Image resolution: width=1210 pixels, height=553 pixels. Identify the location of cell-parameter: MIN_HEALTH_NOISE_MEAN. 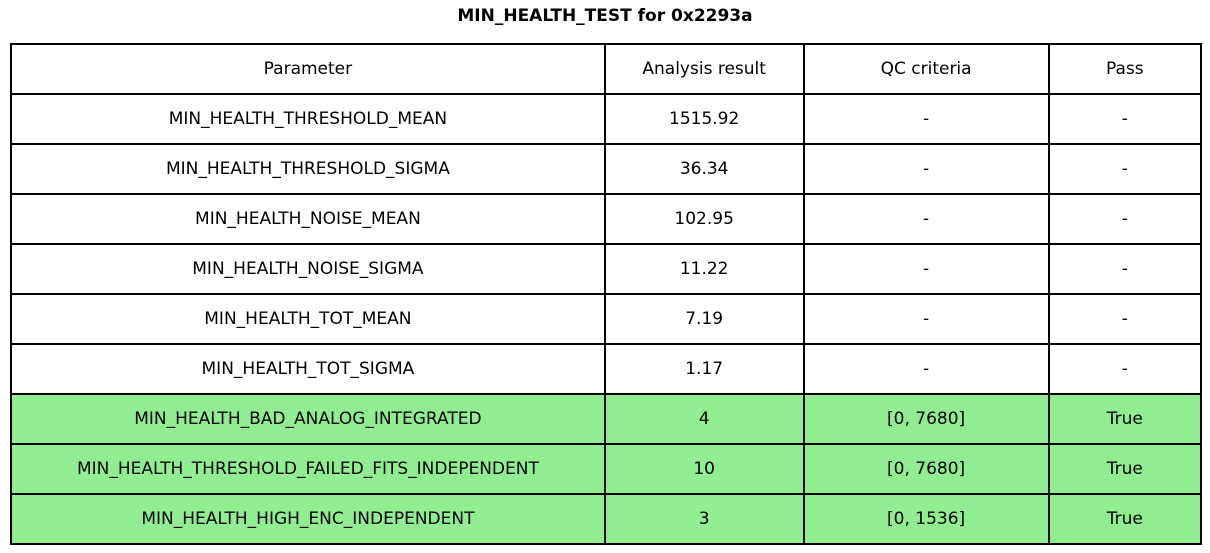
(308, 219).